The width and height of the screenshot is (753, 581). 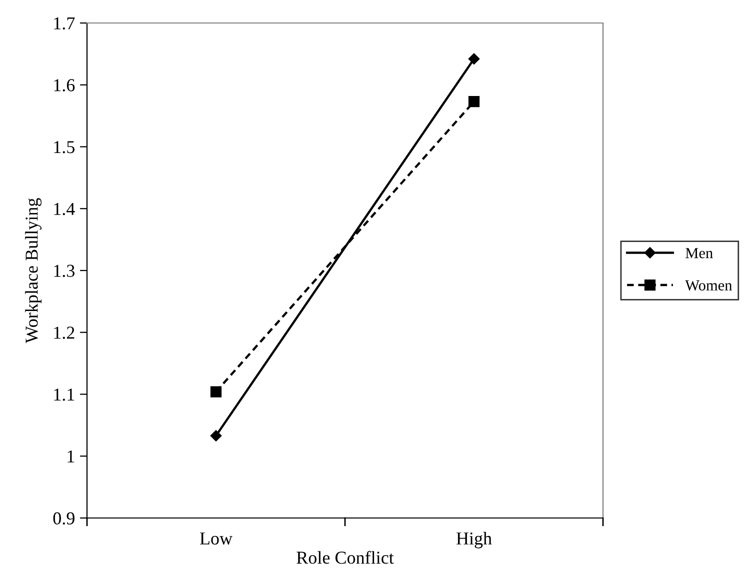 I want to click on y-tick-label: 1.5, so click(x=64, y=147).